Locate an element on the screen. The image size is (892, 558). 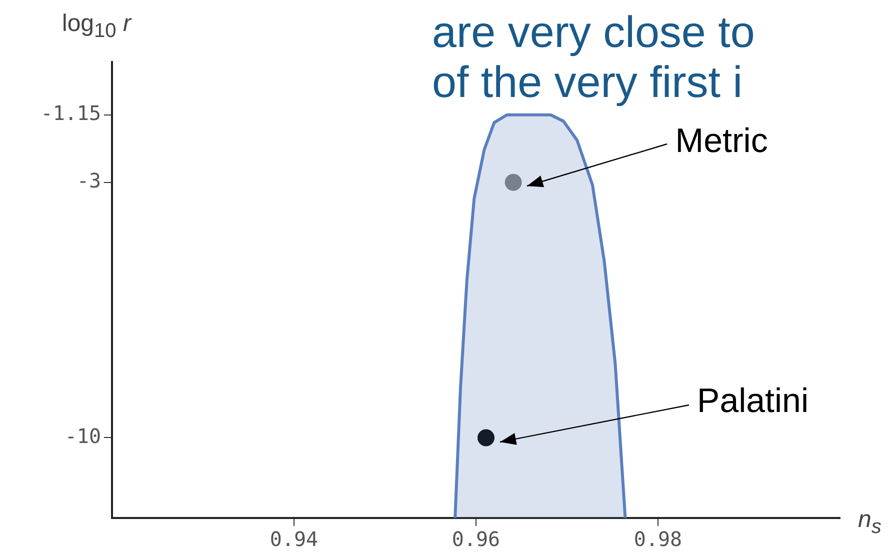
text: Palatini is located at coordinates (753, 401).